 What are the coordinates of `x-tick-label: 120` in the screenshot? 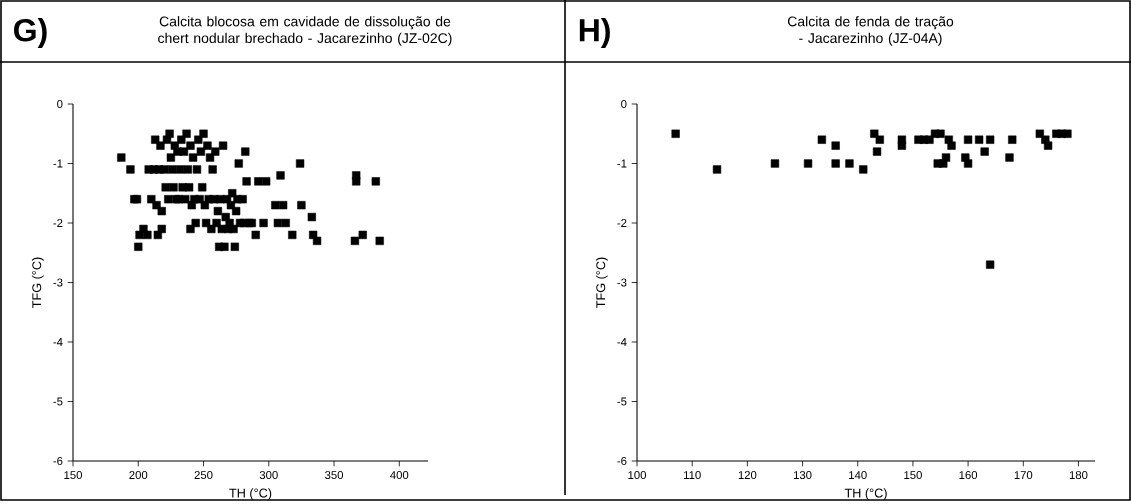 It's located at (747, 474).